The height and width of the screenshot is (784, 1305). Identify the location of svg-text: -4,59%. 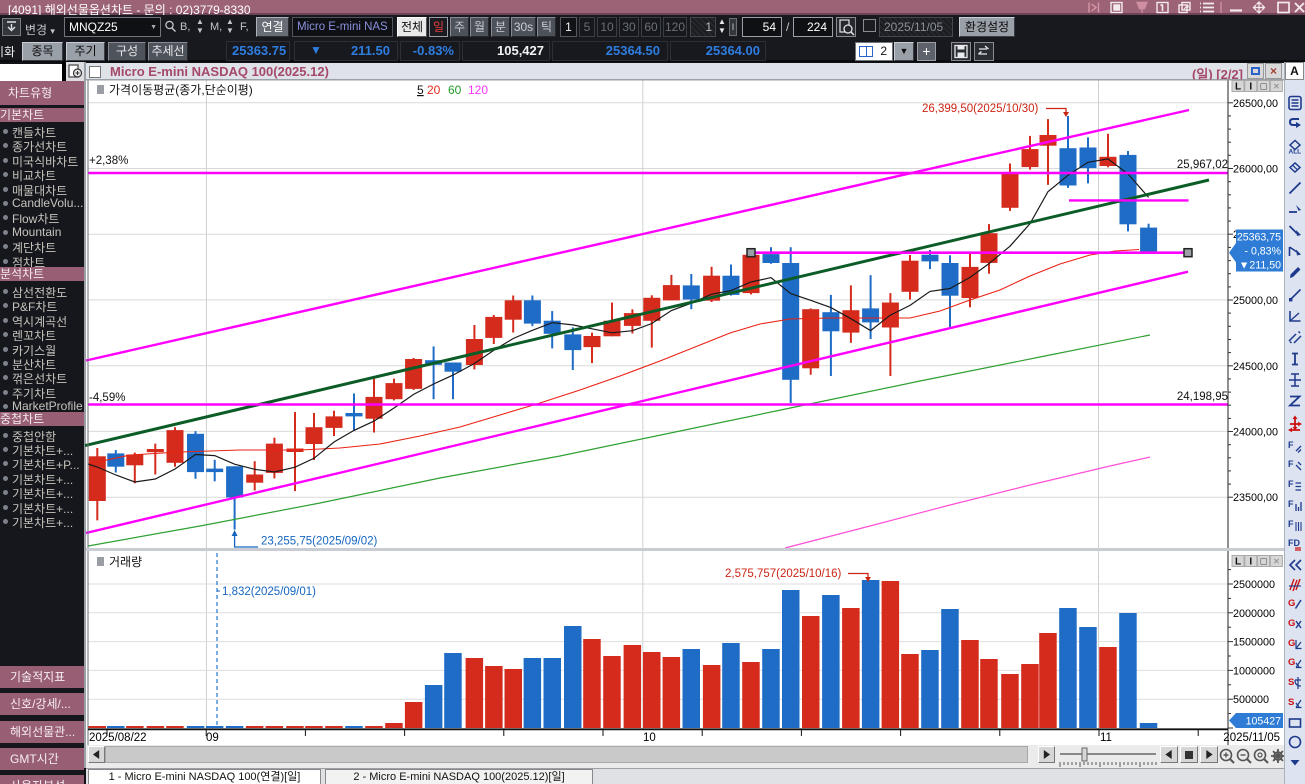
(107, 398).